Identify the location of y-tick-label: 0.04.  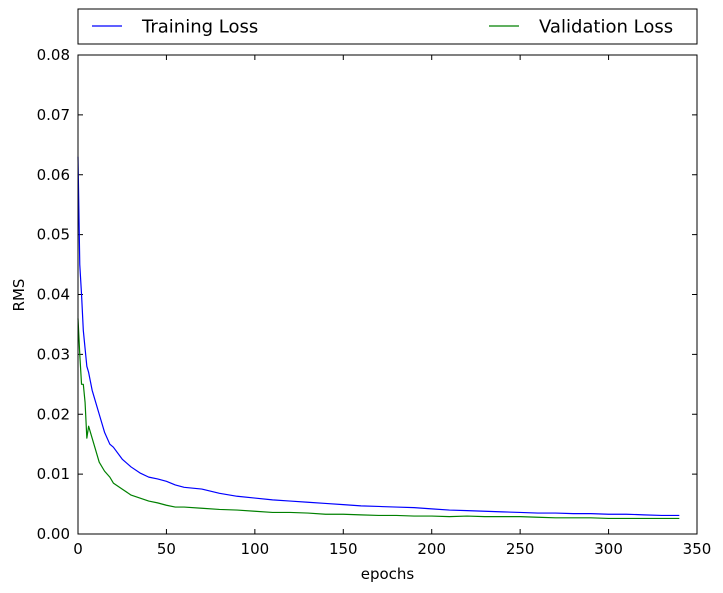
(53, 295).